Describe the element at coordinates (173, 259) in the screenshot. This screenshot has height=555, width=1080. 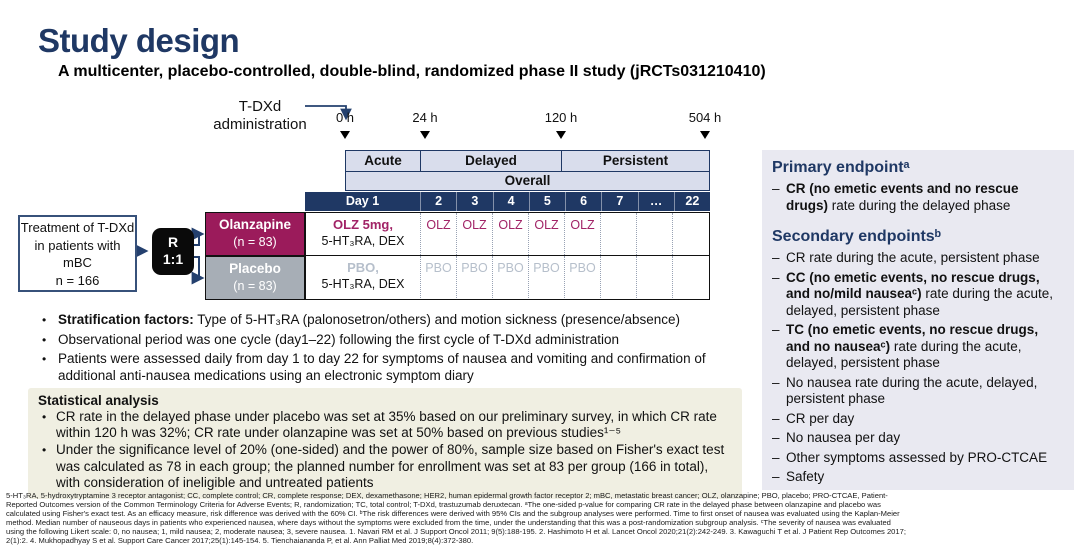
I see `randomization-ratio: 1:1` at that location.